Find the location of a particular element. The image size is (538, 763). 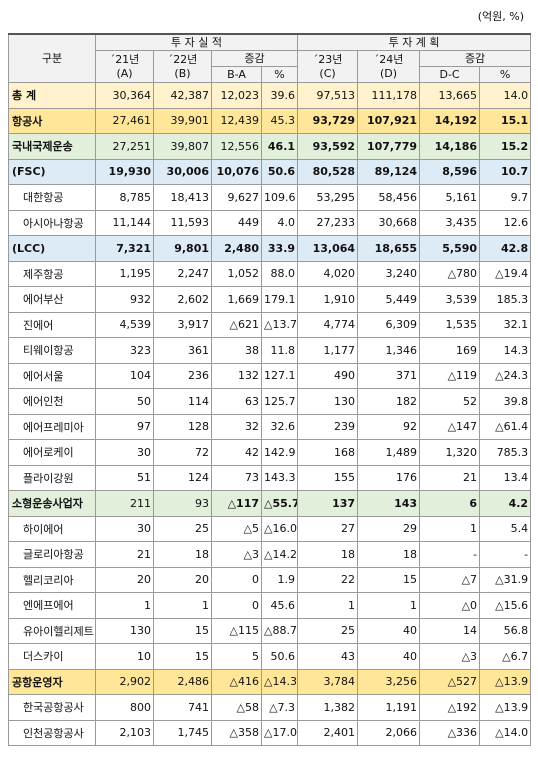

cell-value: 1,382 is located at coordinates (328, 707).